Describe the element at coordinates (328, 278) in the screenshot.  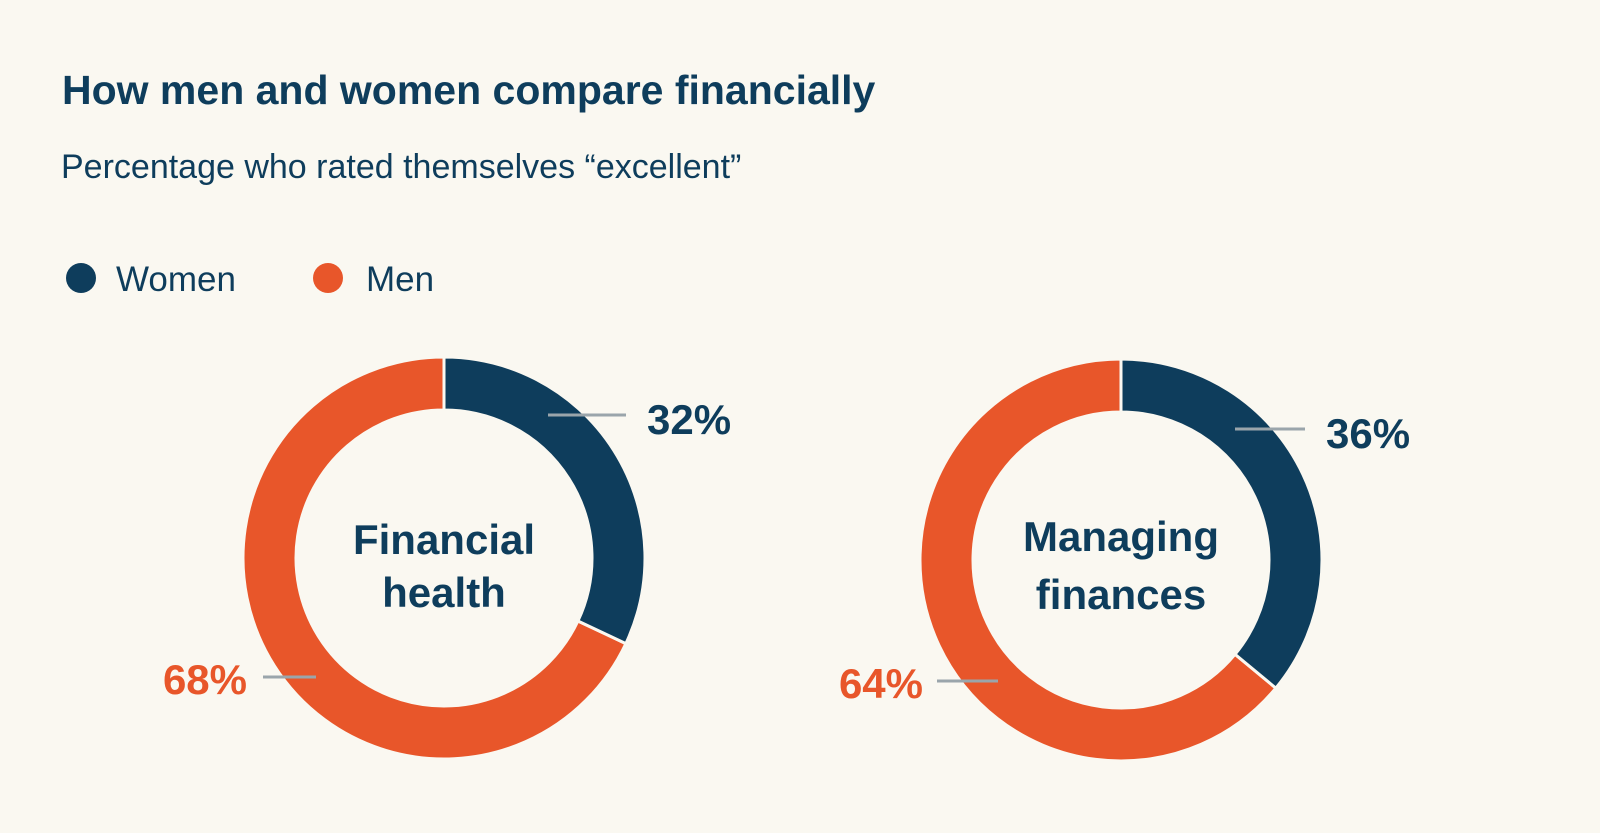
I see `legend-swatch-men` at that location.